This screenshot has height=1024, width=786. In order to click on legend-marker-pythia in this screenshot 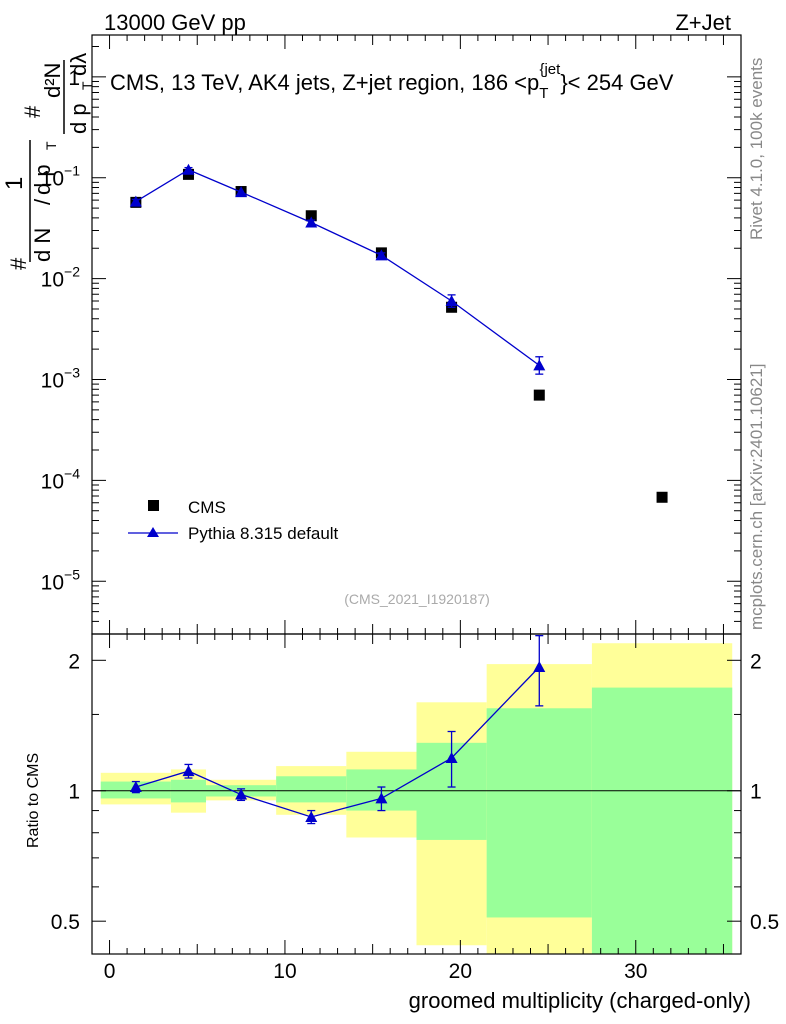, I will do `click(153, 532)`.